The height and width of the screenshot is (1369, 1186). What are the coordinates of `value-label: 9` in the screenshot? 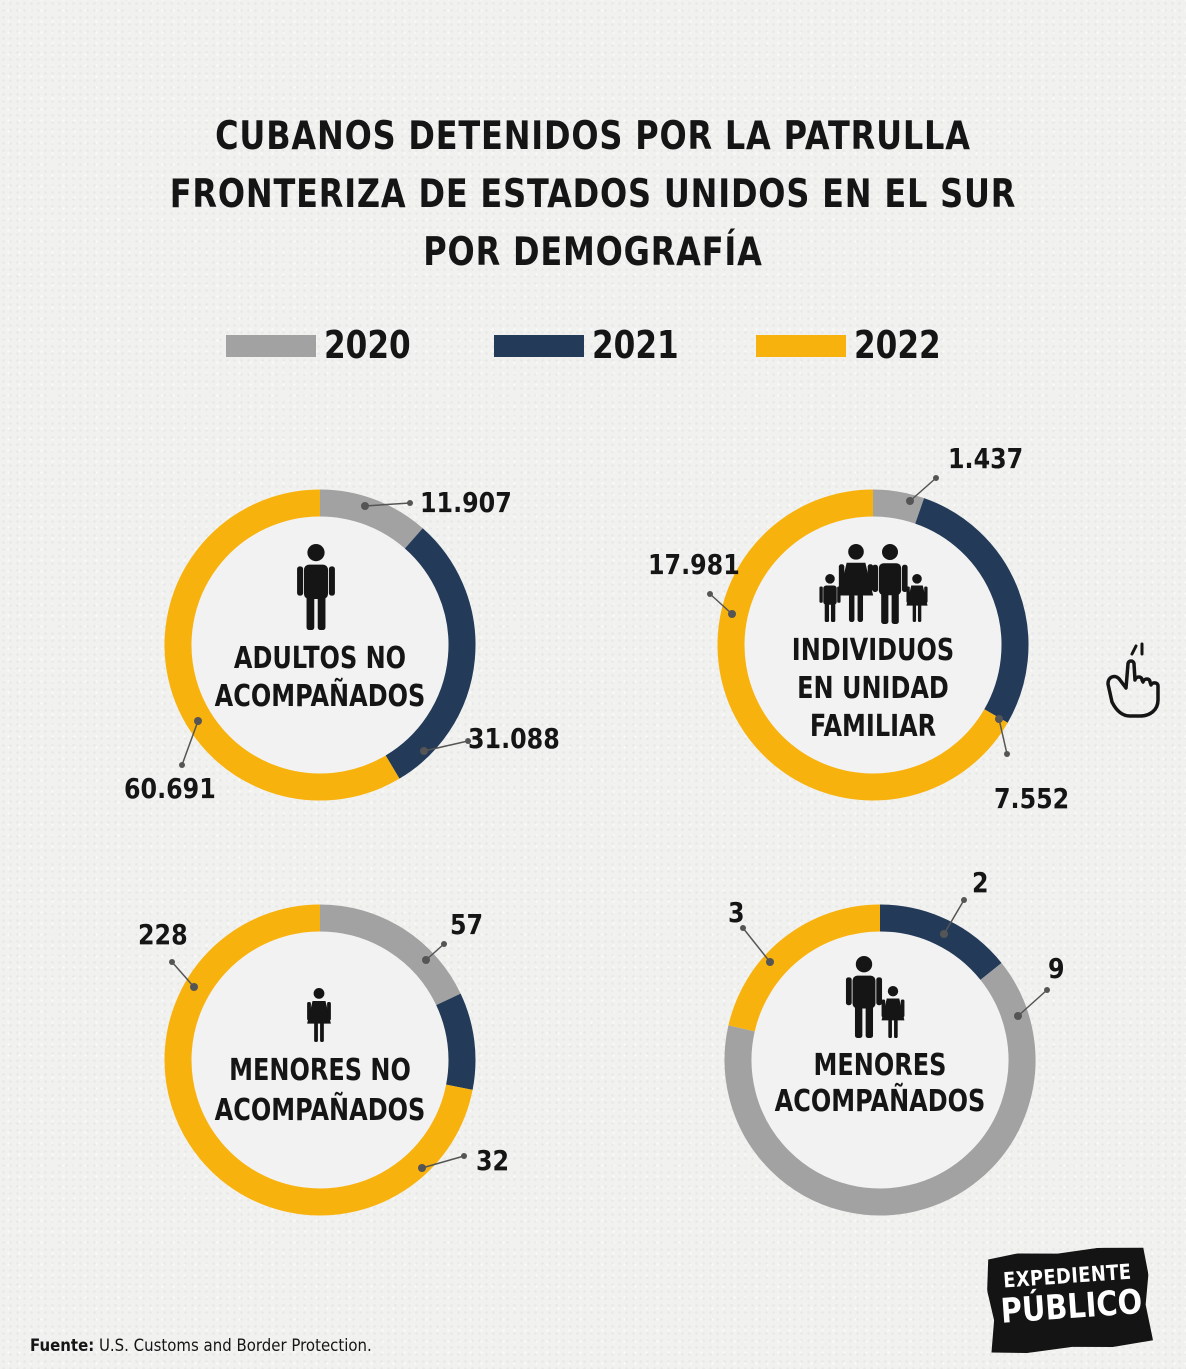 It's located at (1056, 969).